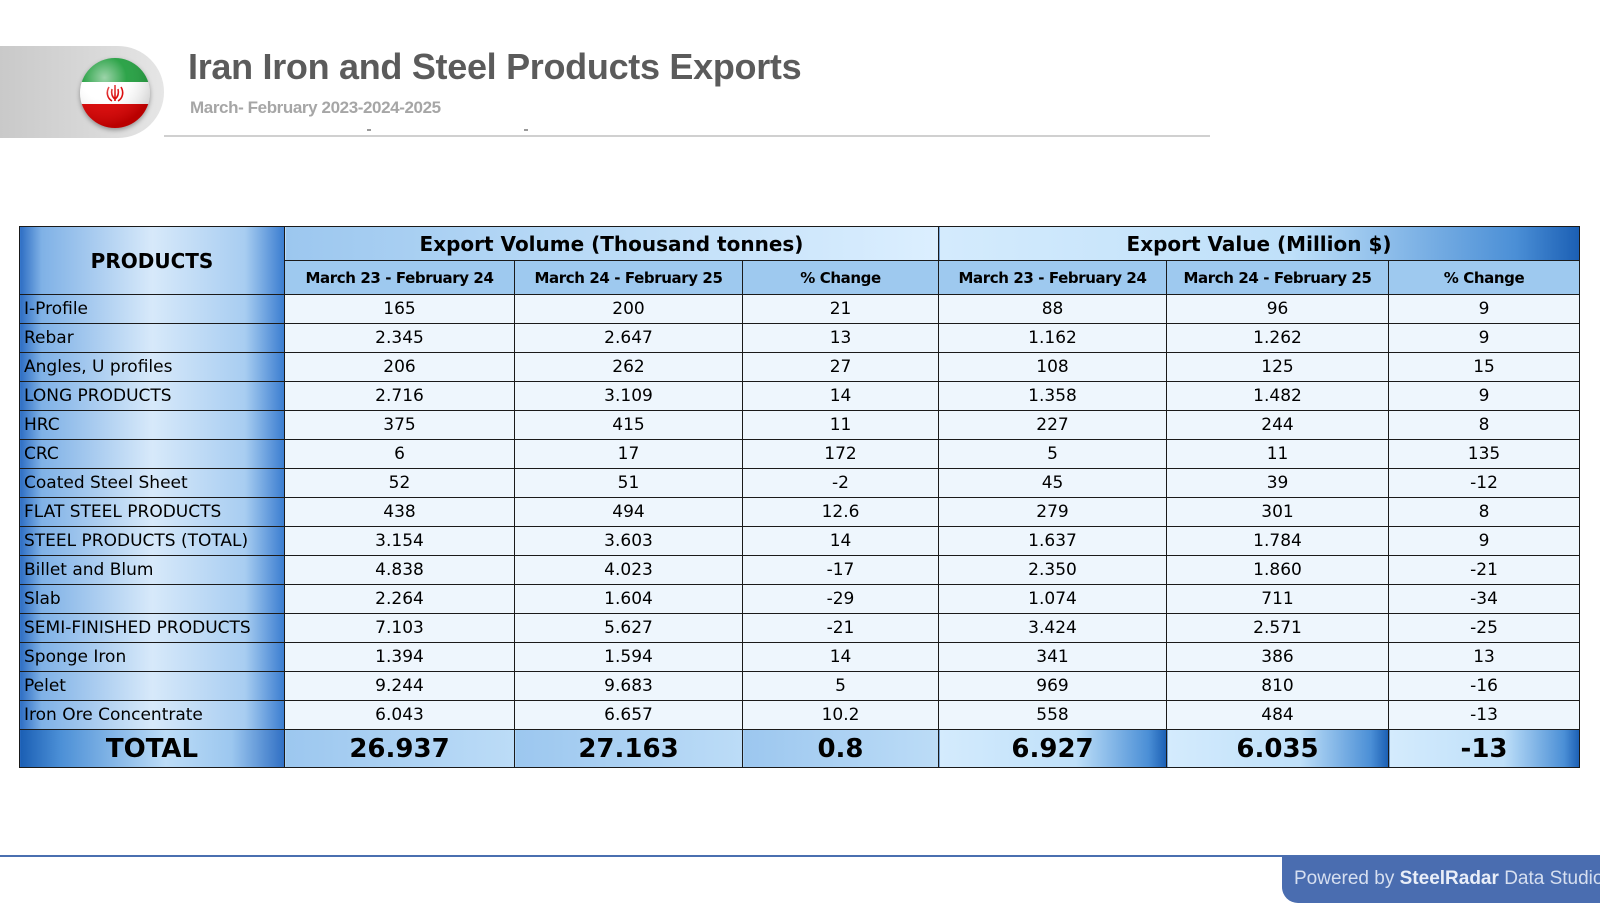 This screenshot has width=1600, height=903. Describe the element at coordinates (399, 512) in the screenshot. I see `volume-period-1-cell: 438` at that location.